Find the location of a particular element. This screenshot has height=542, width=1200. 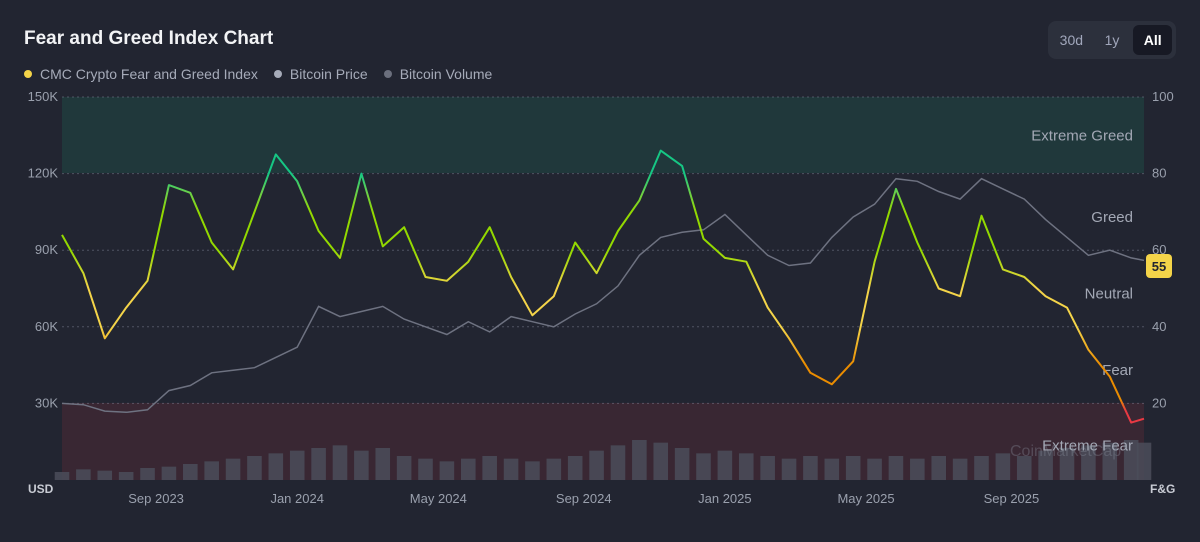

left-axis-tick-label: 150K is located at coordinates (43, 96).